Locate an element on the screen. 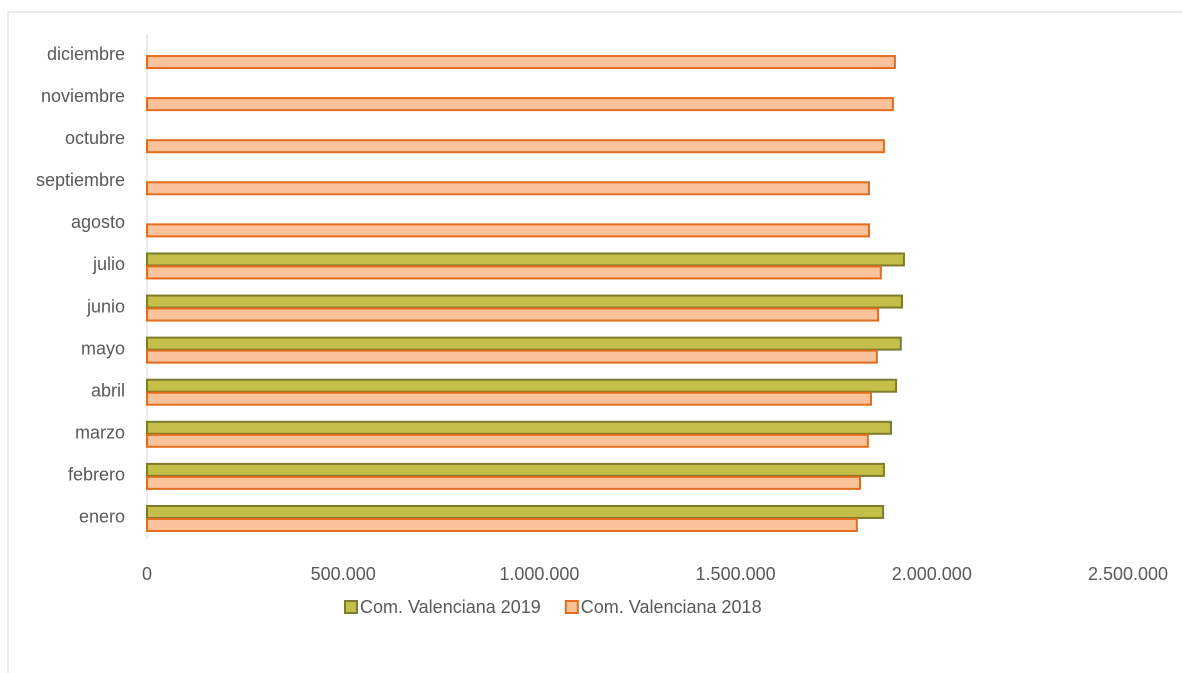 The width and height of the screenshot is (1182, 673). legend-label: Com. Valenciana 2018 is located at coordinates (671, 607).